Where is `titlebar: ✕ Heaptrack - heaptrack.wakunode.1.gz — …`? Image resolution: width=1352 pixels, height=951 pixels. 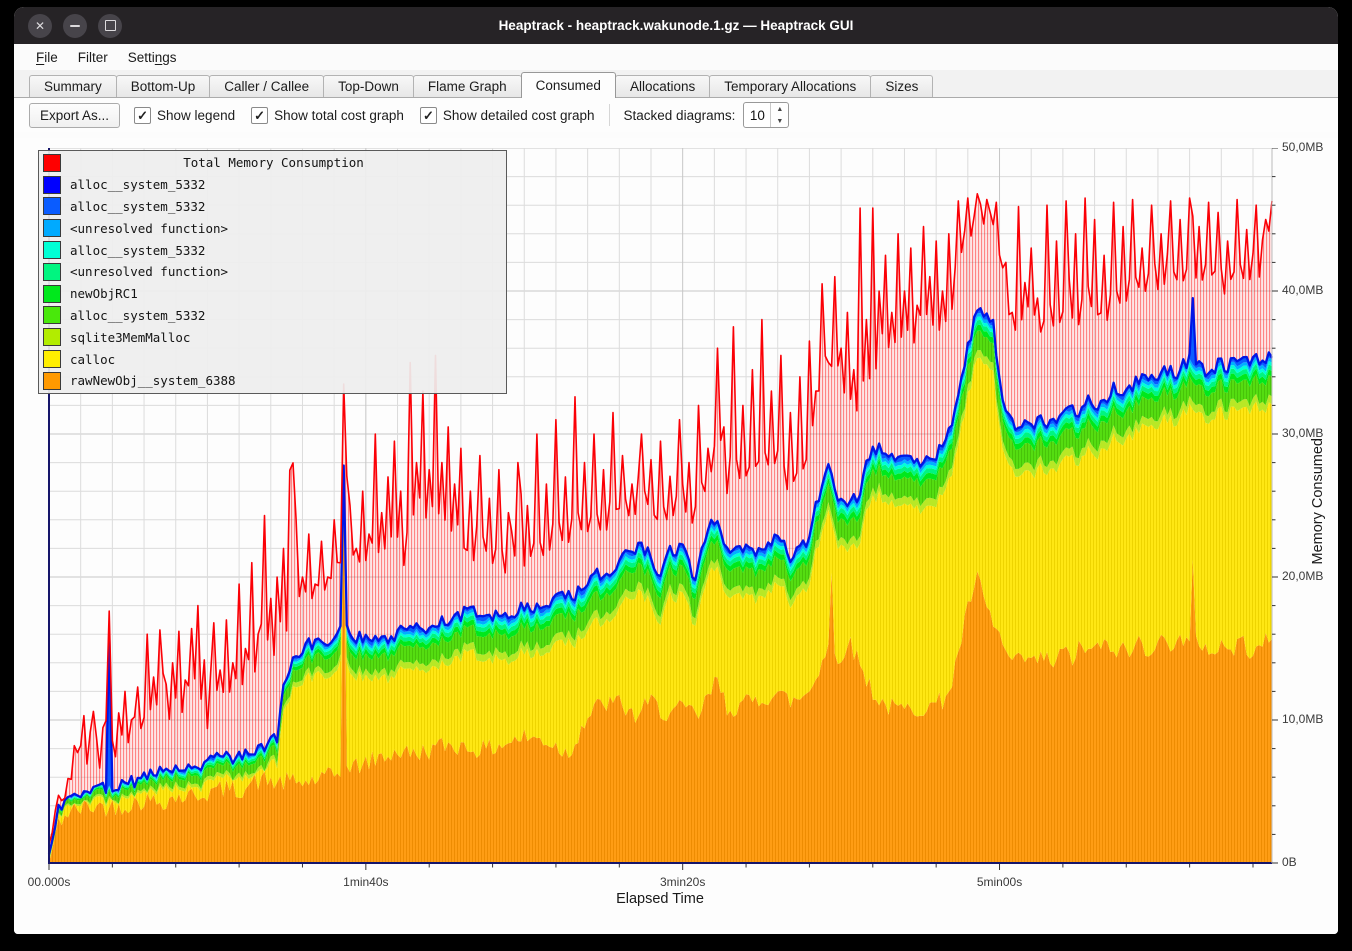
titlebar: ✕ Heaptrack - heaptrack.wakunode.1.gz — … is located at coordinates (676, 25).